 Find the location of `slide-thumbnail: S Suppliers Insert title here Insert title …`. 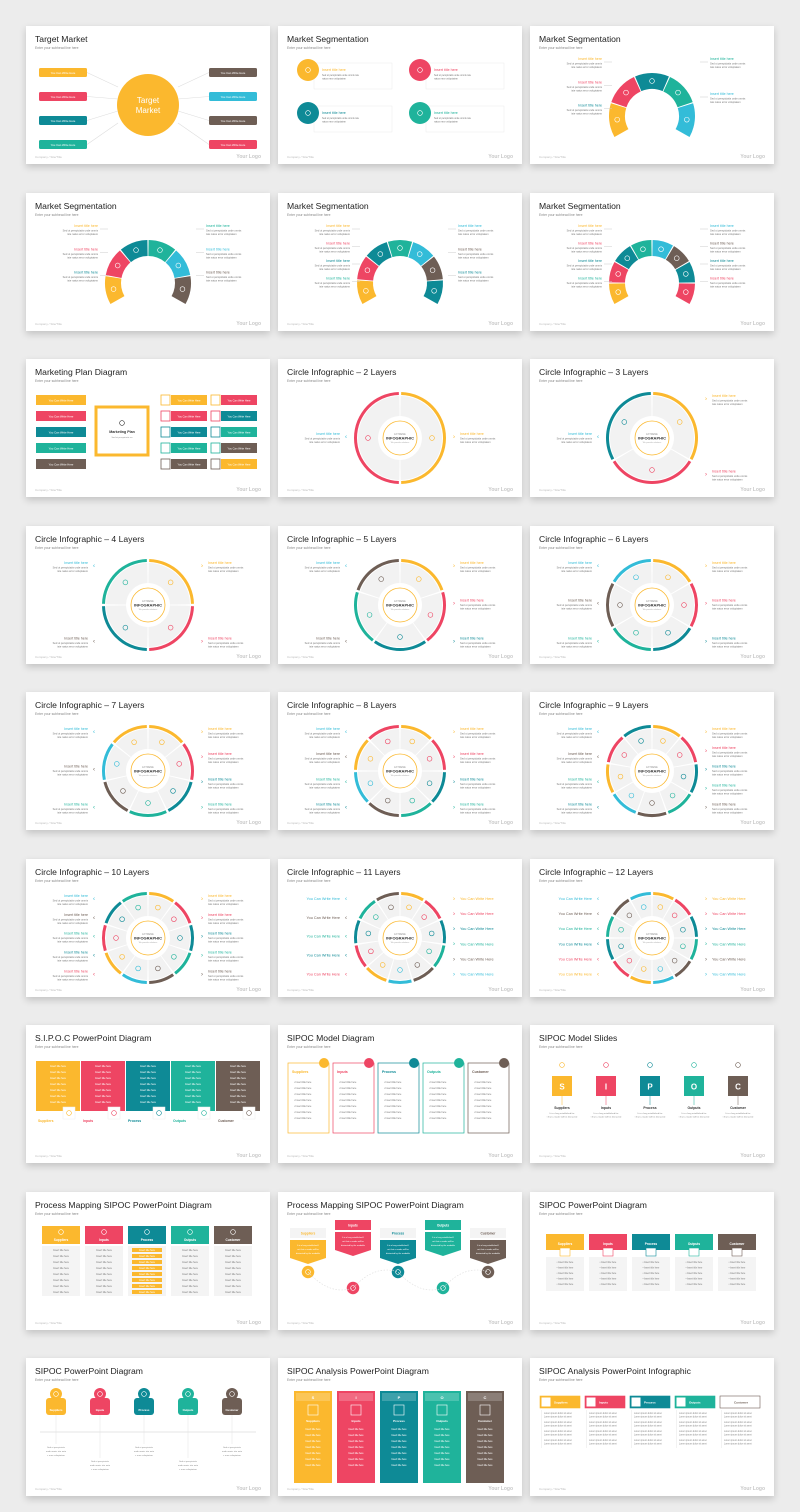

slide-thumbnail: S Suppliers Insert title here Insert title … is located at coordinates (400, 1427).